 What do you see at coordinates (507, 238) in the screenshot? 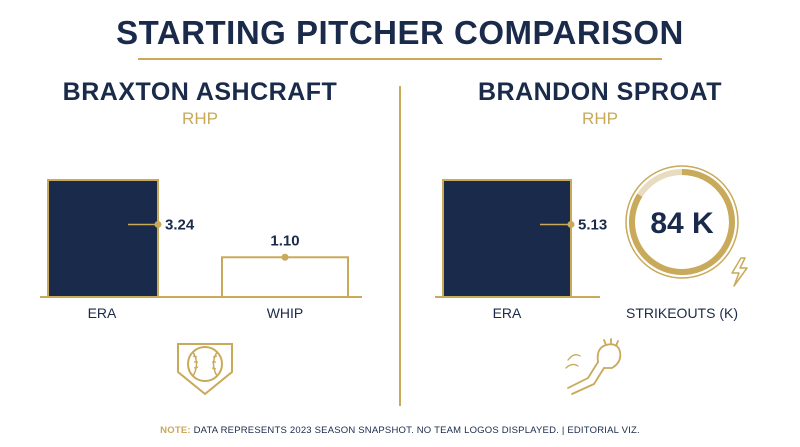
I see `bar-era-sproat` at bounding box center [507, 238].